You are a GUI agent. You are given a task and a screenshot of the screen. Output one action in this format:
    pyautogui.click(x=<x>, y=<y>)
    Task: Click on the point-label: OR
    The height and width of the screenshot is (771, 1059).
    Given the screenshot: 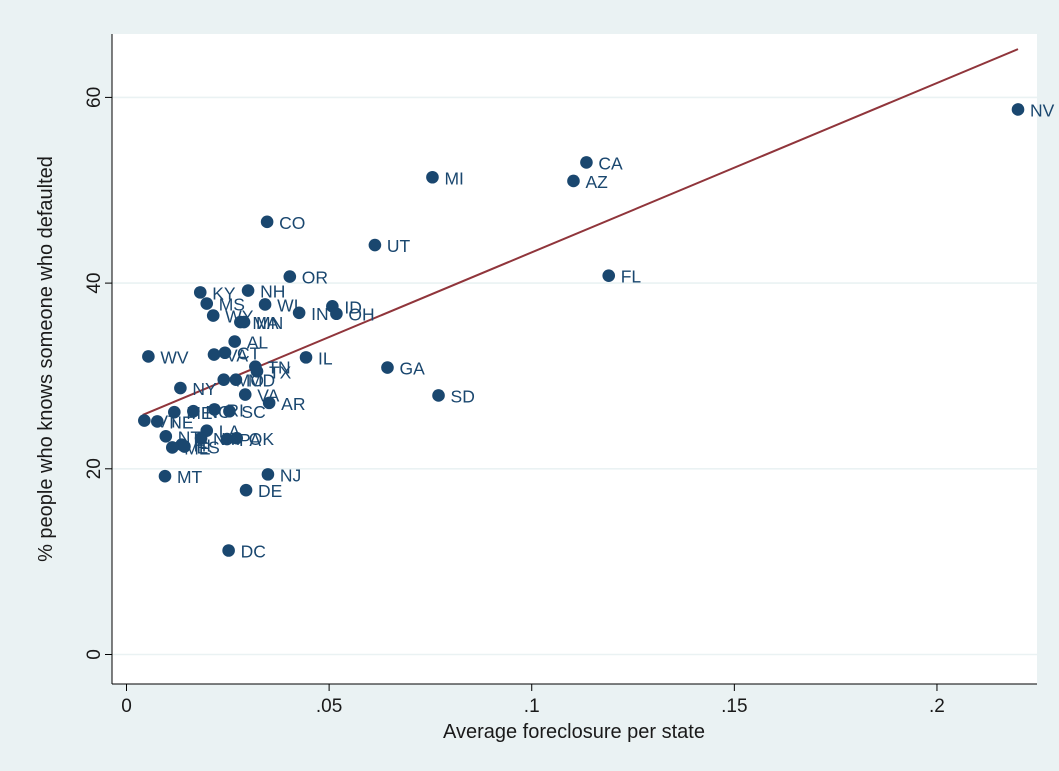 What is the action you would take?
    pyautogui.click(x=315, y=278)
    